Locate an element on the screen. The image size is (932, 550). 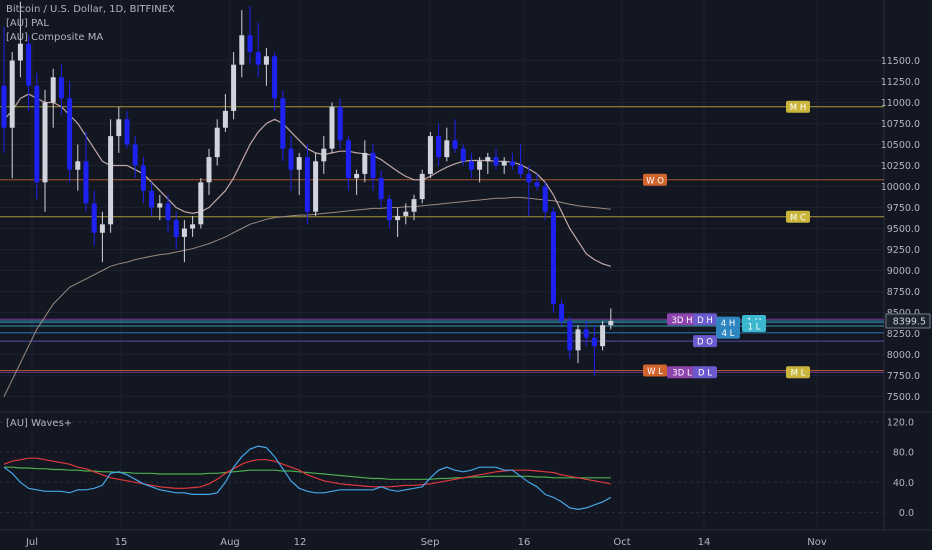
price-tick-label: 9250.0 is located at coordinates (903, 250).